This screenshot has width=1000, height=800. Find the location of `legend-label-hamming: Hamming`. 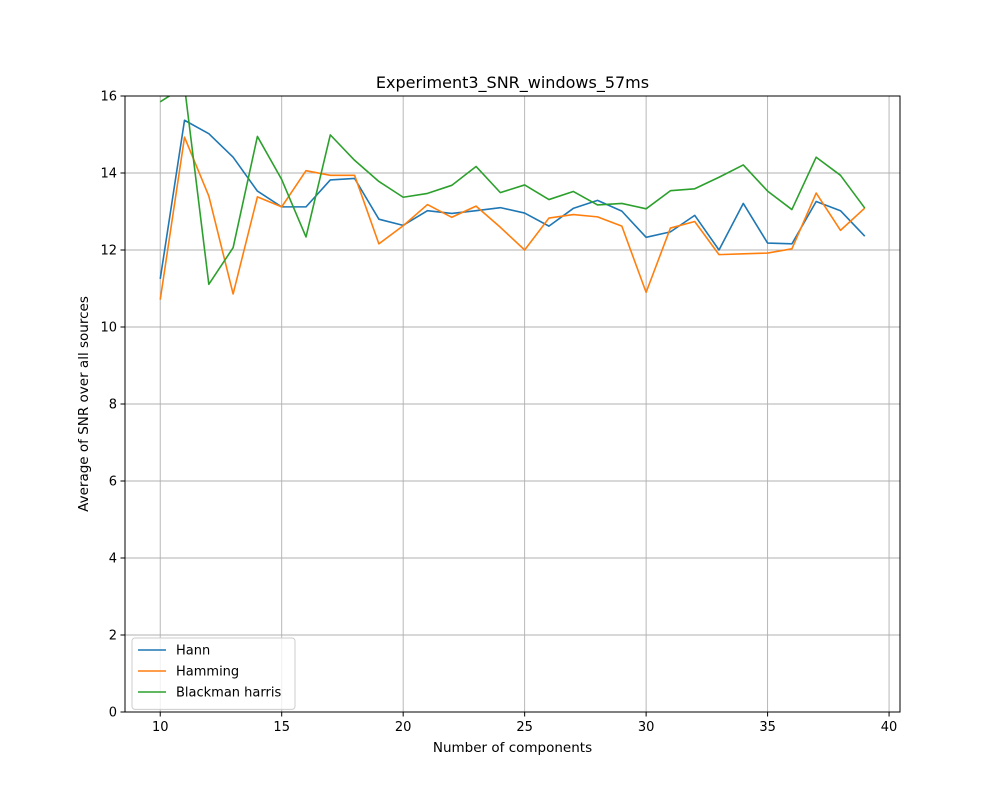

legend-label-hamming: Hamming is located at coordinates (207, 672).